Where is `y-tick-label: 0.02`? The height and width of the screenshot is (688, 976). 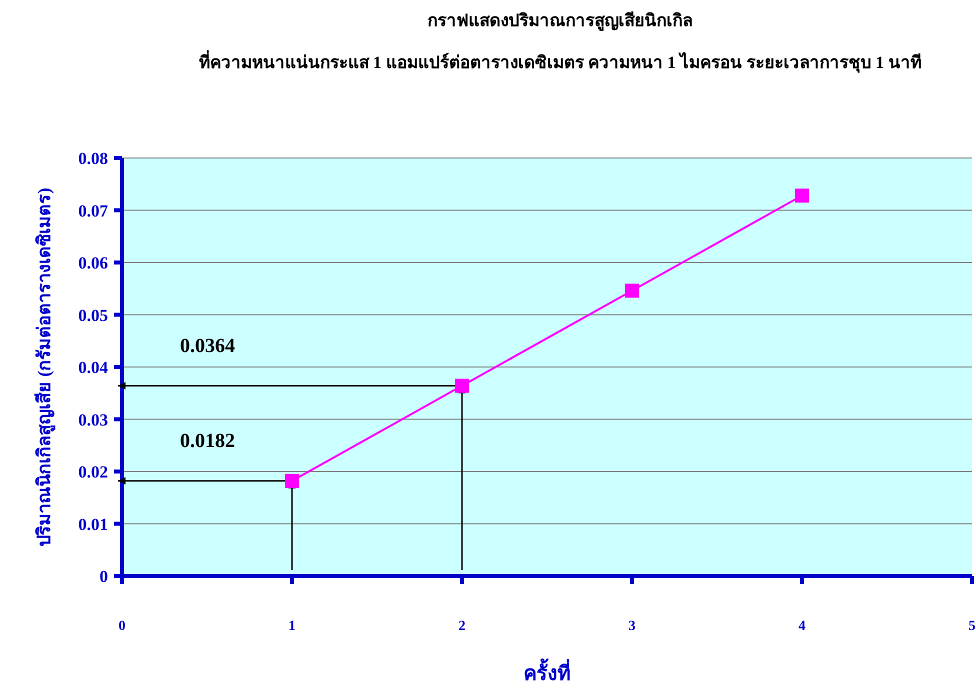
y-tick-label: 0.02 is located at coordinates (93, 472).